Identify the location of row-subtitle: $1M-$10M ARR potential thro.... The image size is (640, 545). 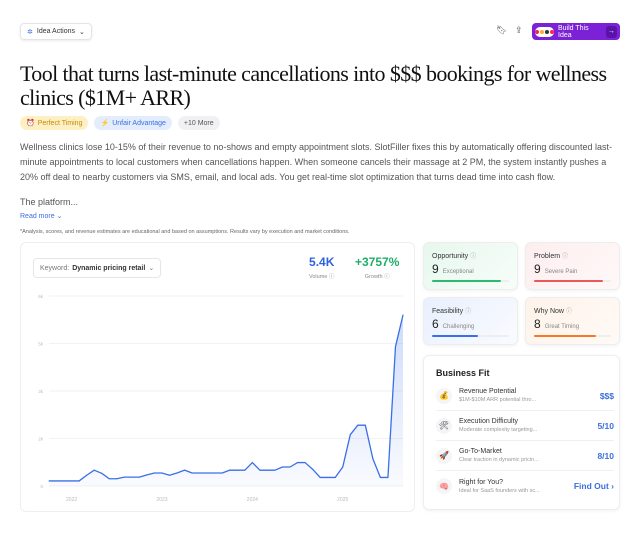
(498, 400).